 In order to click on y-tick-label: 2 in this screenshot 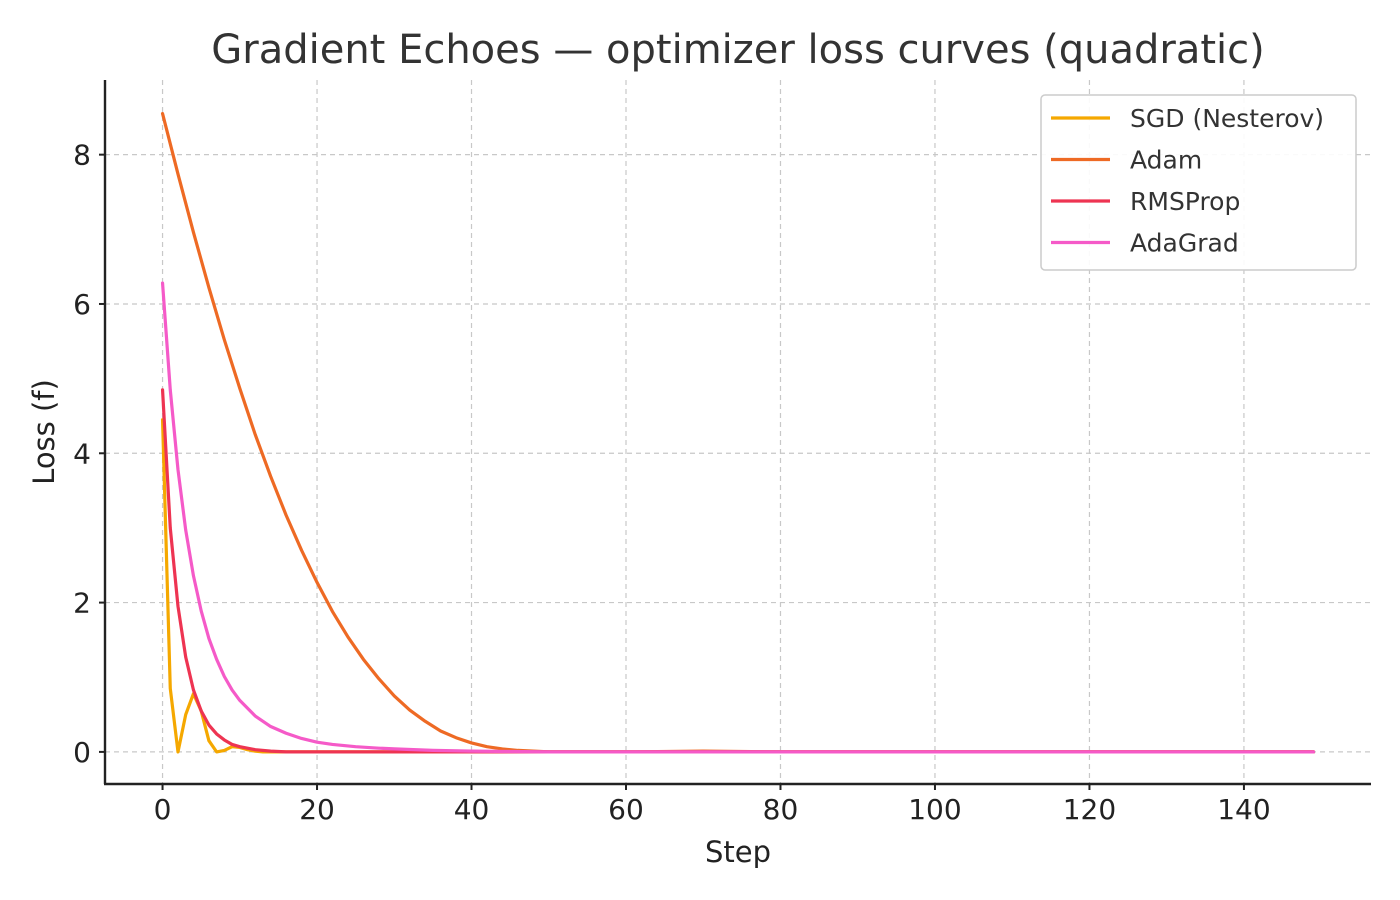, I will do `click(82, 603)`.